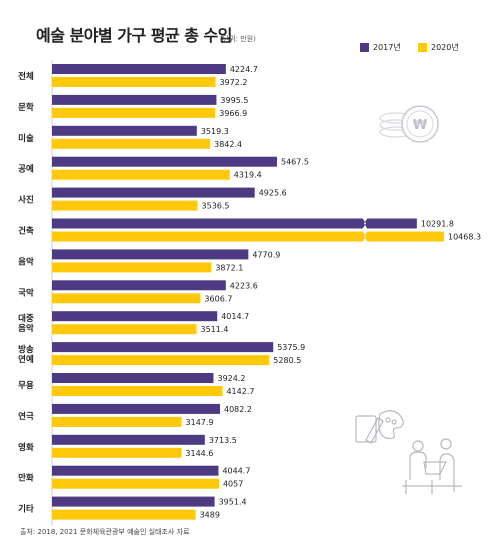 The image size is (500, 547). Describe the element at coordinates (244, 69) in the screenshot. I see `data-label: 4224.7` at that location.